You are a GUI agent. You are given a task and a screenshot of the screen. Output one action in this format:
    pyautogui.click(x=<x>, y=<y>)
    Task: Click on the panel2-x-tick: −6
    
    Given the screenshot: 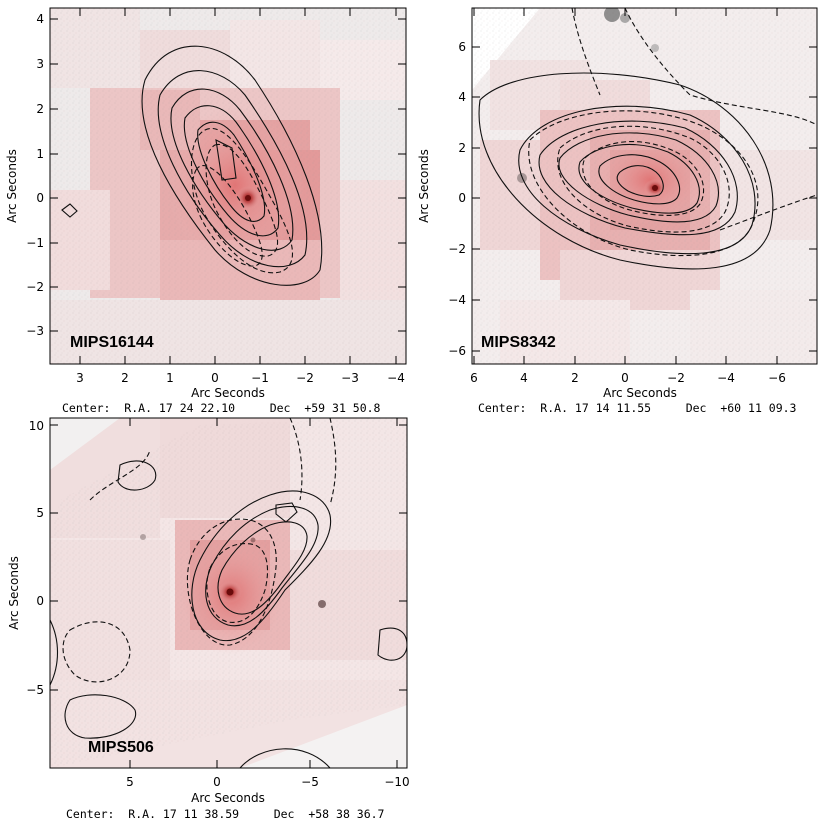 What is the action you would take?
    pyautogui.click(x=777, y=378)
    